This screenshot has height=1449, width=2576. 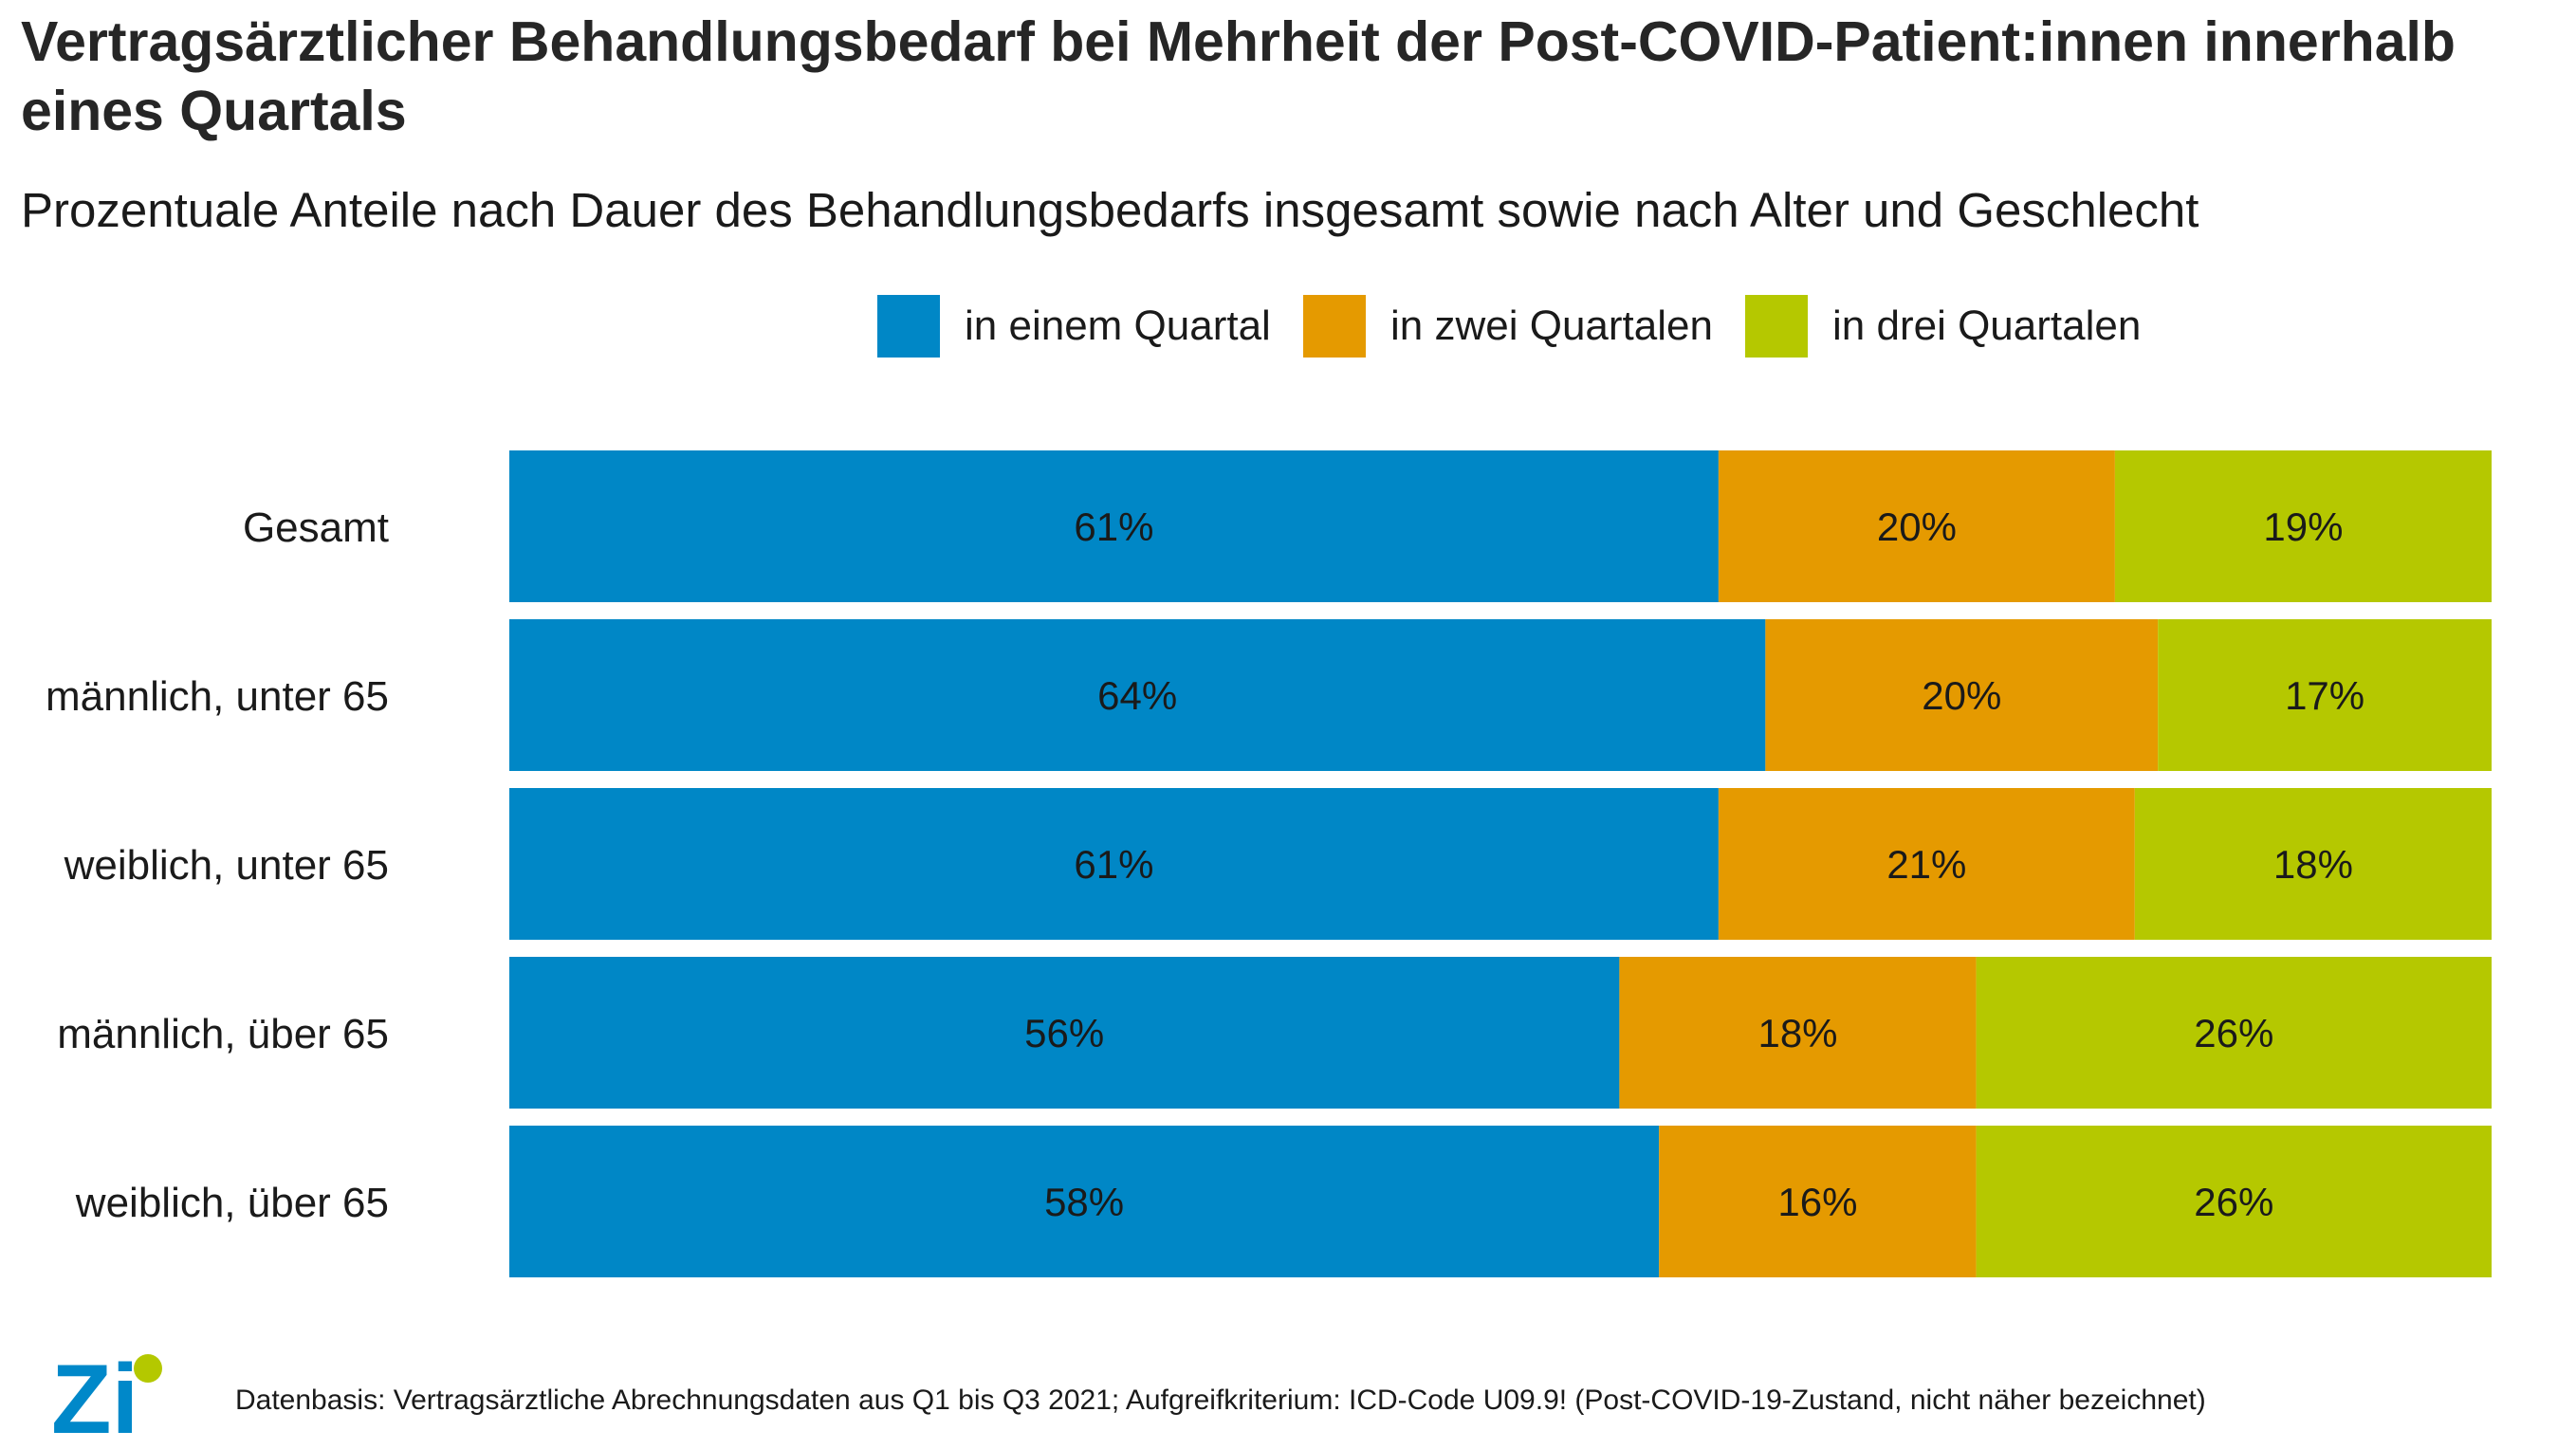 I want to click on zi-logo: Zi, so click(x=106, y=1394).